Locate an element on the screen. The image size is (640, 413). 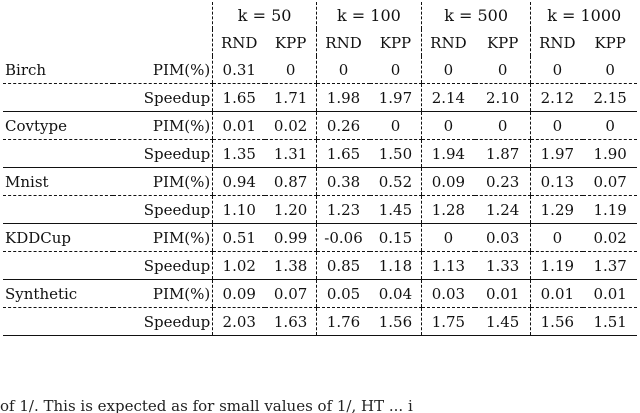
header-k-1000: k = 1000 is located at coordinates (583, 15).